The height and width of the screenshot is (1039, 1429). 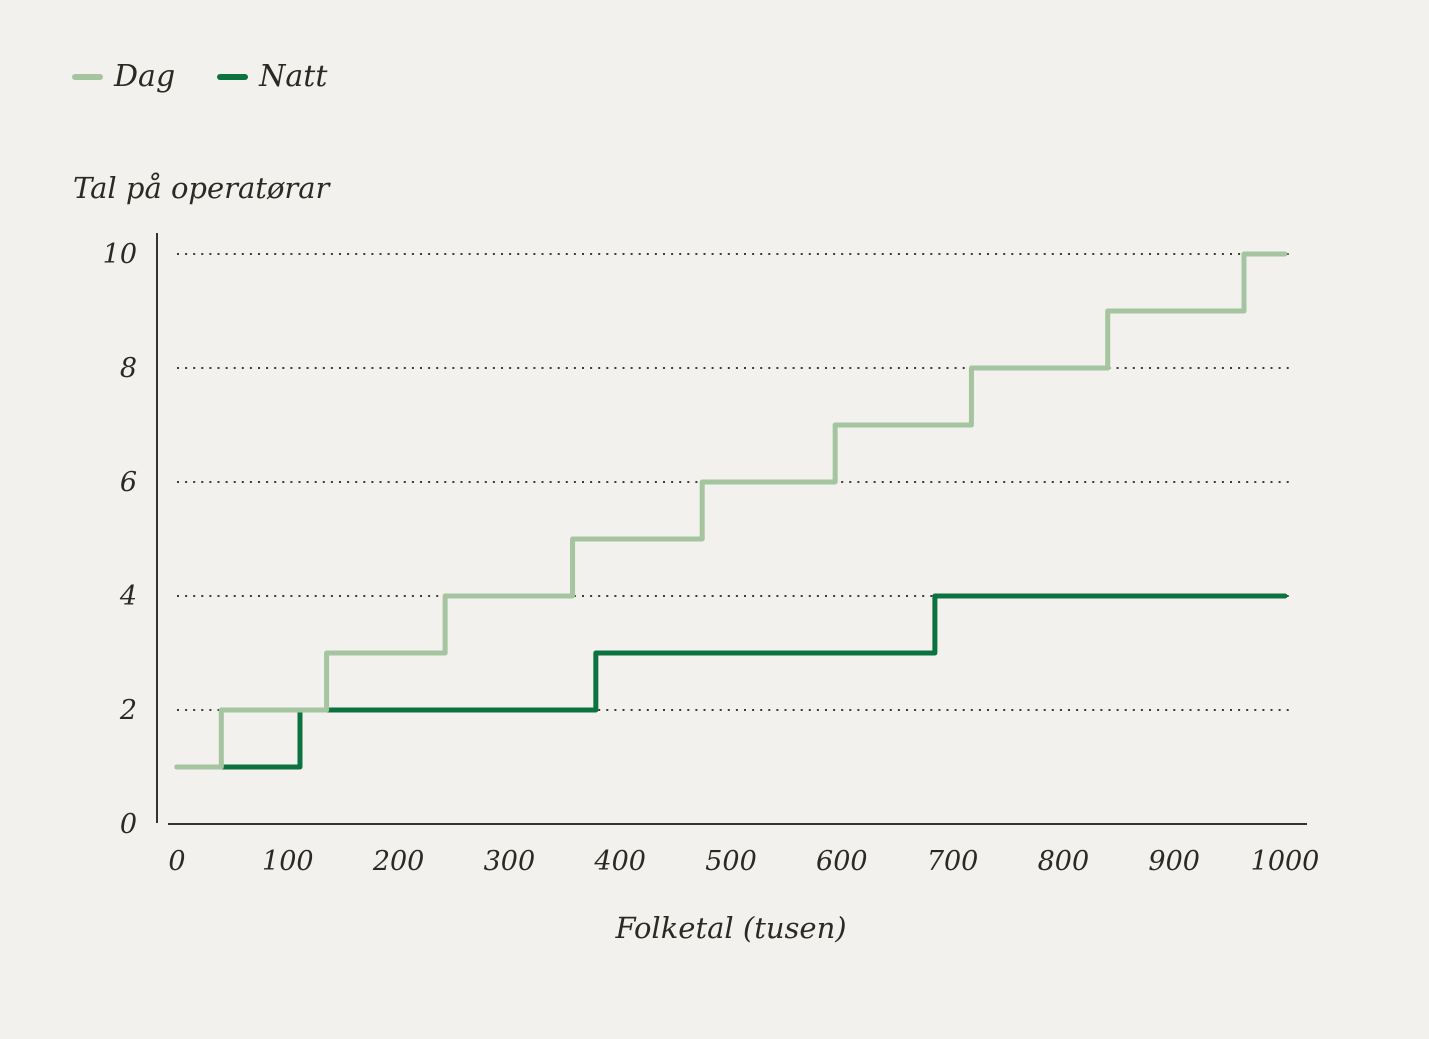 I want to click on y-tick-label-6: 6, so click(x=128, y=482).